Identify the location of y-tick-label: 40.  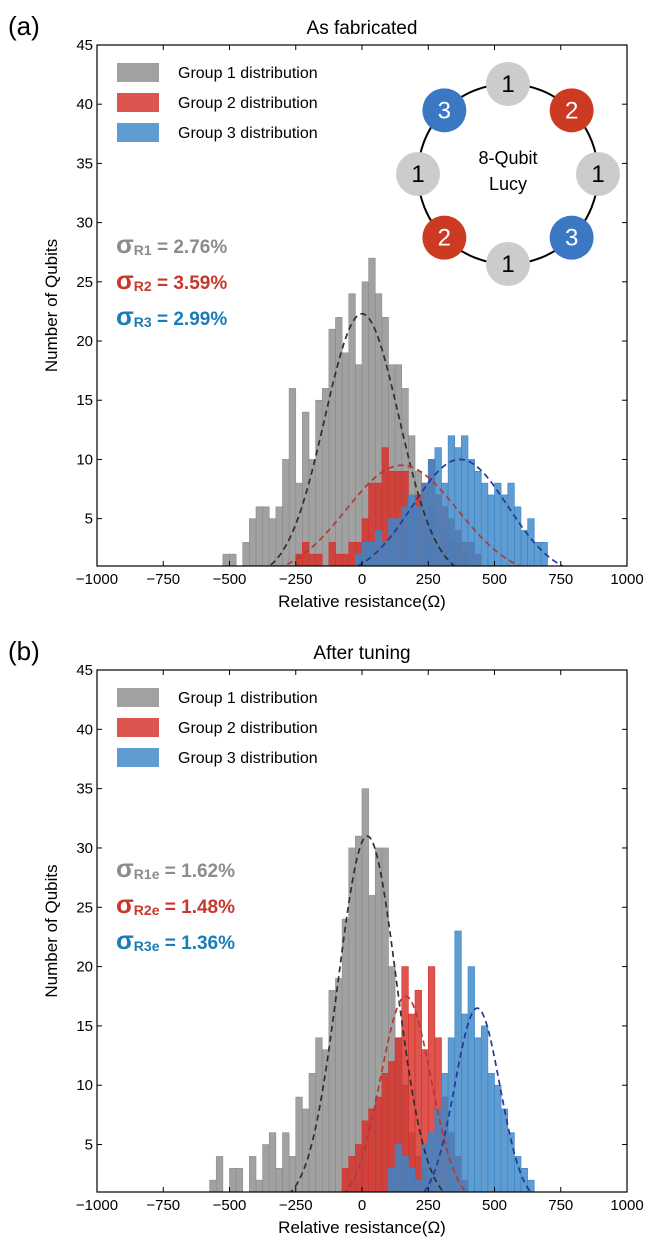
(84, 729).